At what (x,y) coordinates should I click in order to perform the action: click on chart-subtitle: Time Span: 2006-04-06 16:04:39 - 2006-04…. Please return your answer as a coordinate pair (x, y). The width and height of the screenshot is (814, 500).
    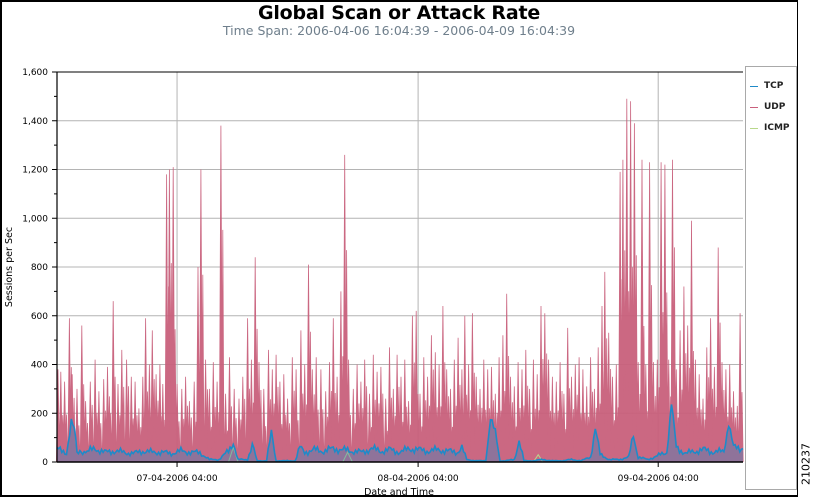
    Looking at the image, I should click on (399, 30).